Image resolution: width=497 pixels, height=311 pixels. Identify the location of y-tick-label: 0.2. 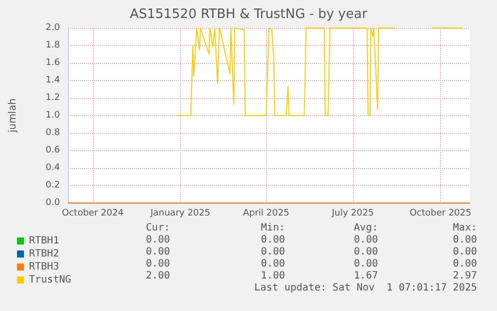
(53, 185).